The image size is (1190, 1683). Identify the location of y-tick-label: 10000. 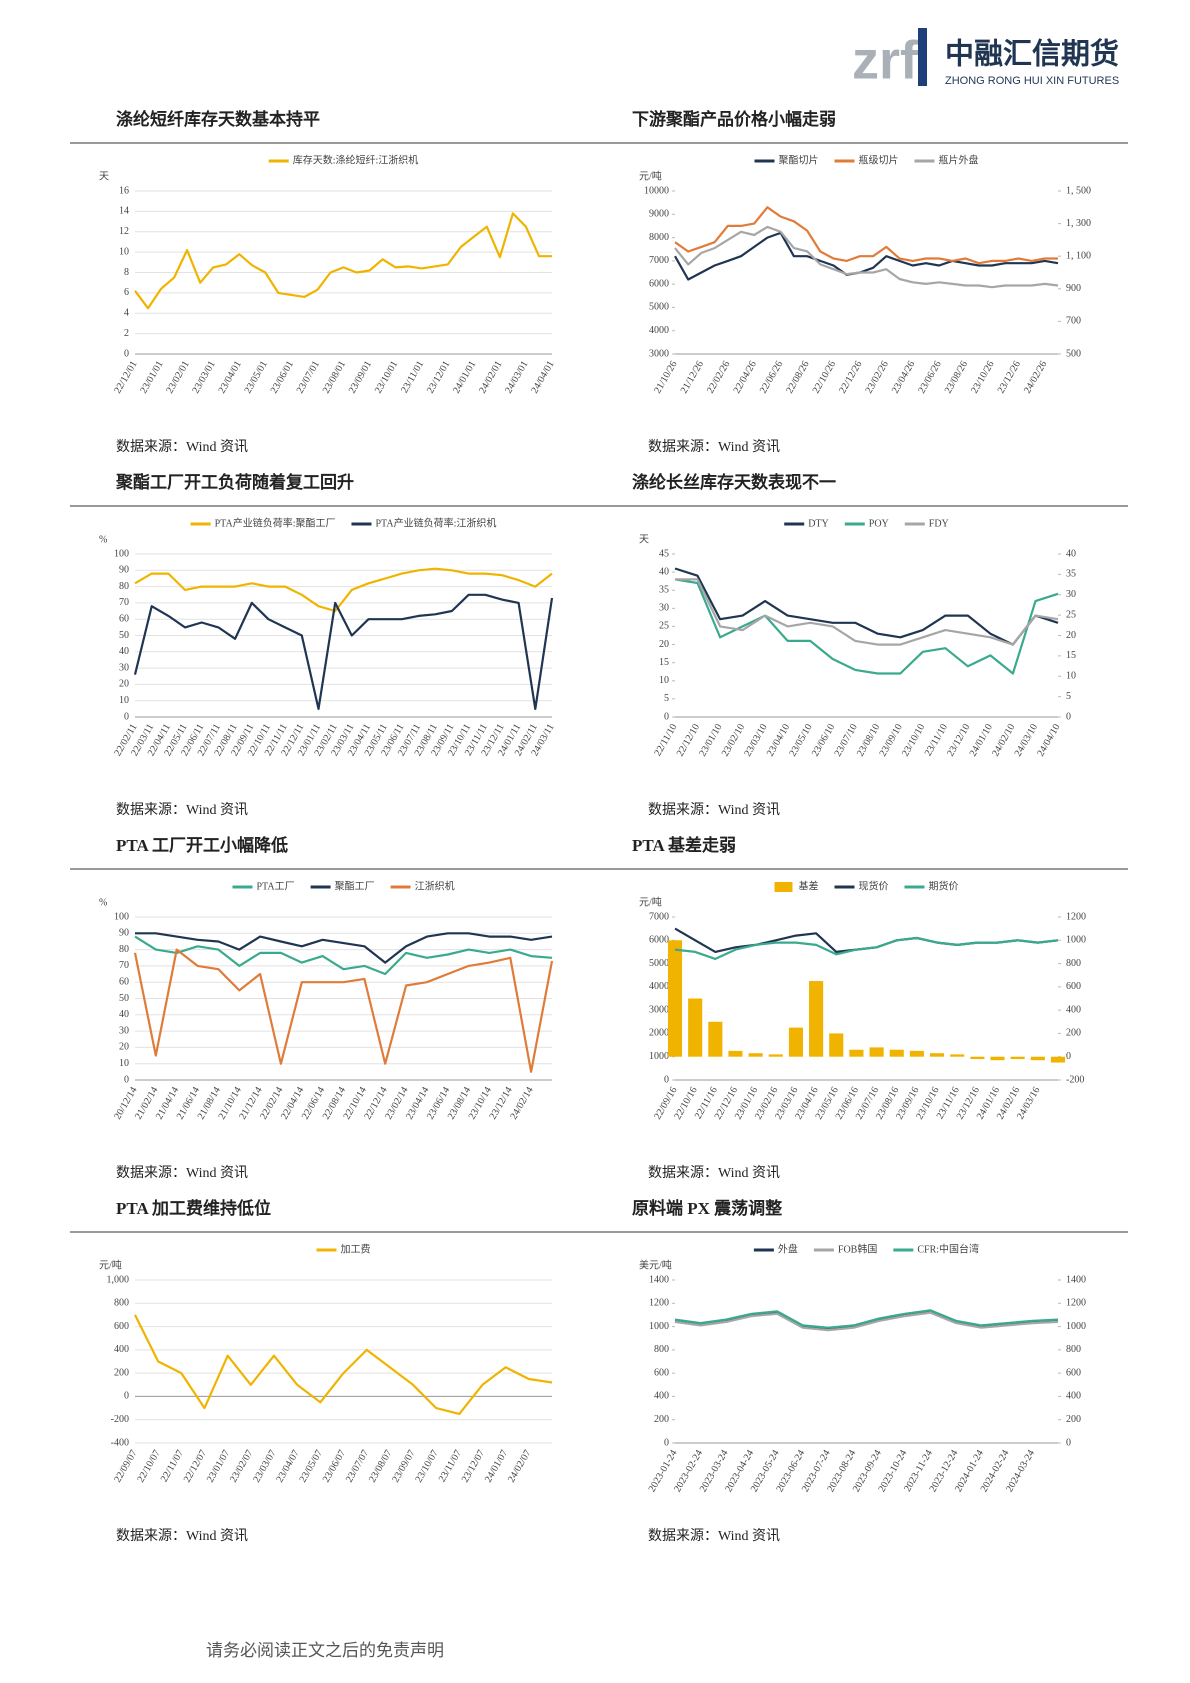
(656, 190).